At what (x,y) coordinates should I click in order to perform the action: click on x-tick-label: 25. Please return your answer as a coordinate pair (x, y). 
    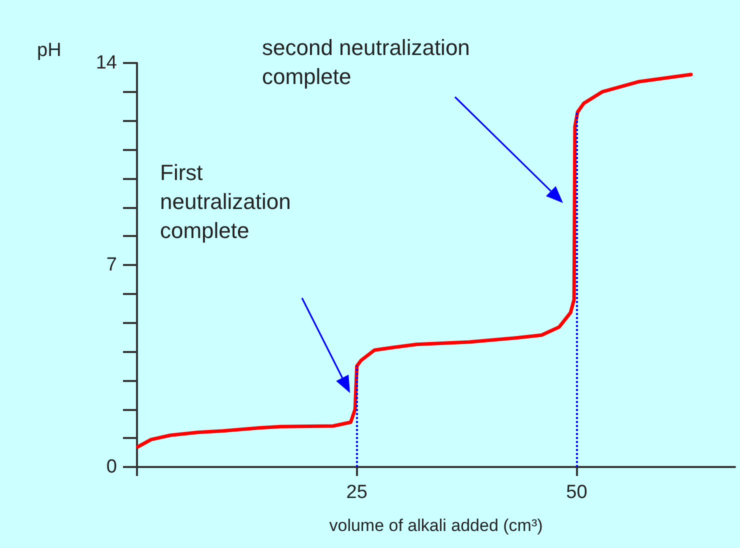
    Looking at the image, I should click on (357, 492).